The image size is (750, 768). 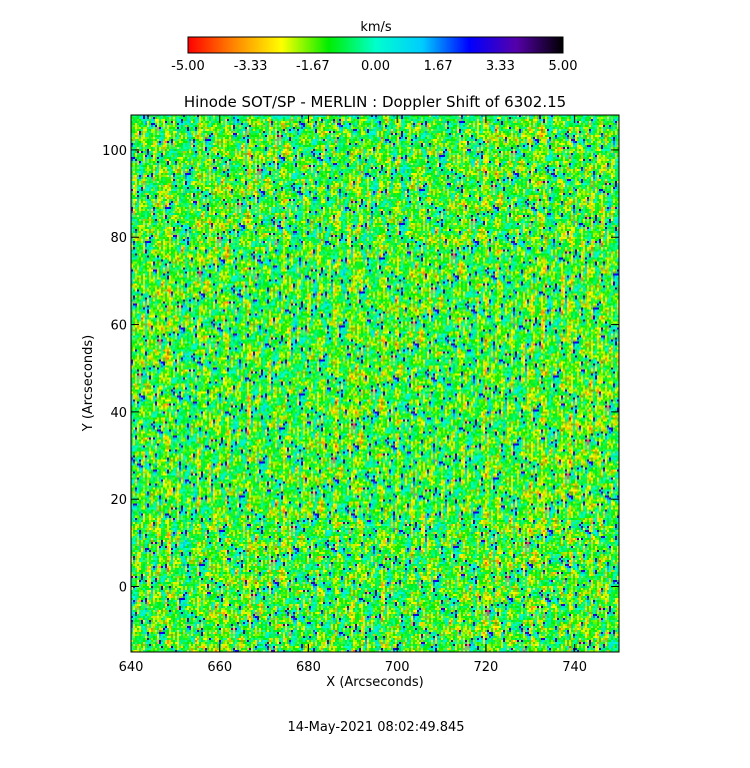 I want to click on y-tick-label: 80, so click(x=118, y=238).